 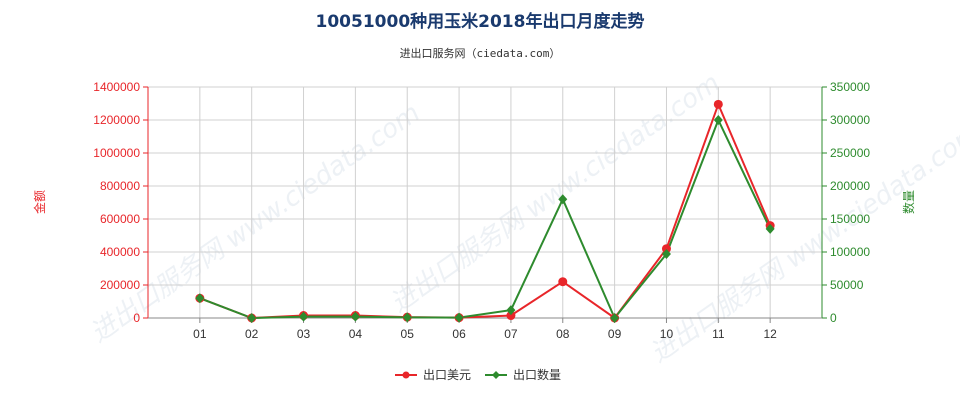 What do you see at coordinates (850, 186) in the screenshot?
I see `right-tick-label: 200000` at bounding box center [850, 186].